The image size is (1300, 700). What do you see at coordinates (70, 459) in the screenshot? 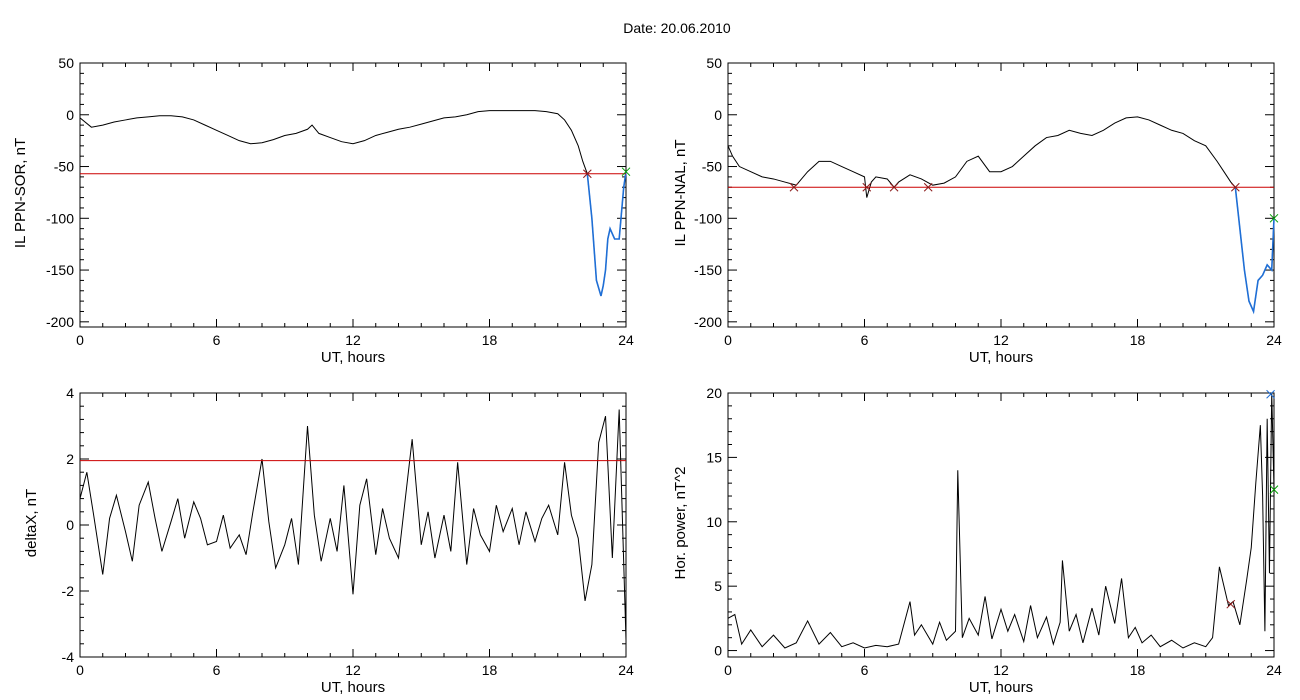
I see `y-tick-label: 2` at bounding box center [70, 459].